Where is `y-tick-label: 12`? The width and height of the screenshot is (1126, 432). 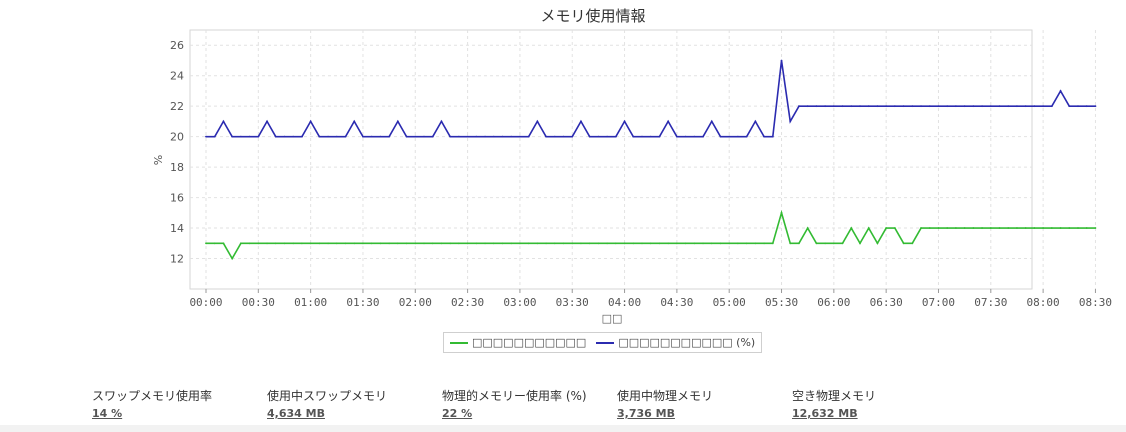 y-tick-label: 12 is located at coordinates (177, 259).